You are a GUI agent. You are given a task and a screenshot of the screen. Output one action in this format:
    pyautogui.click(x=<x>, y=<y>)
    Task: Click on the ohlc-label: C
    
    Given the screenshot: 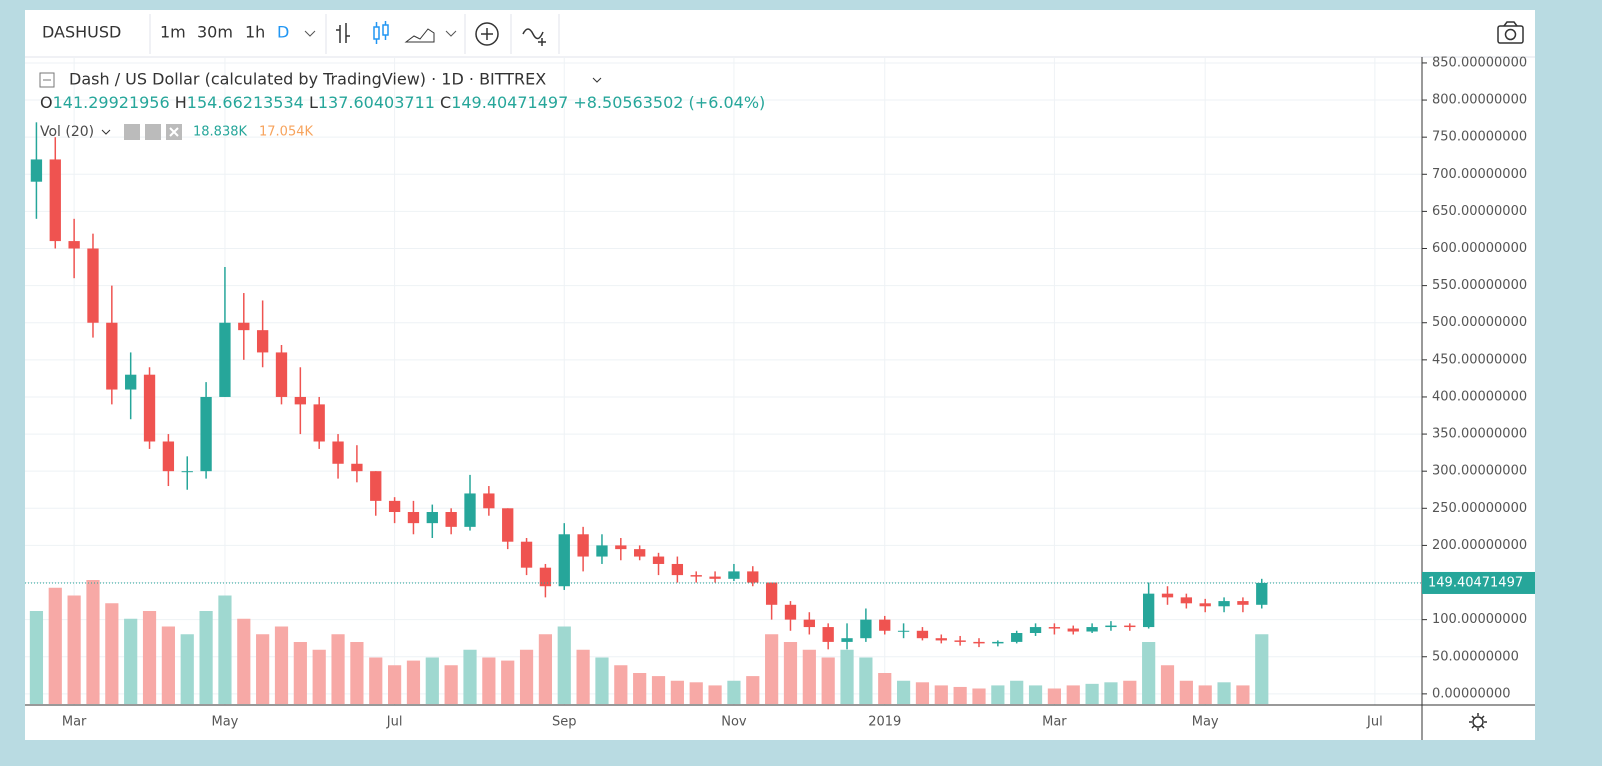 What is the action you would take?
    pyautogui.click(x=445, y=102)
    